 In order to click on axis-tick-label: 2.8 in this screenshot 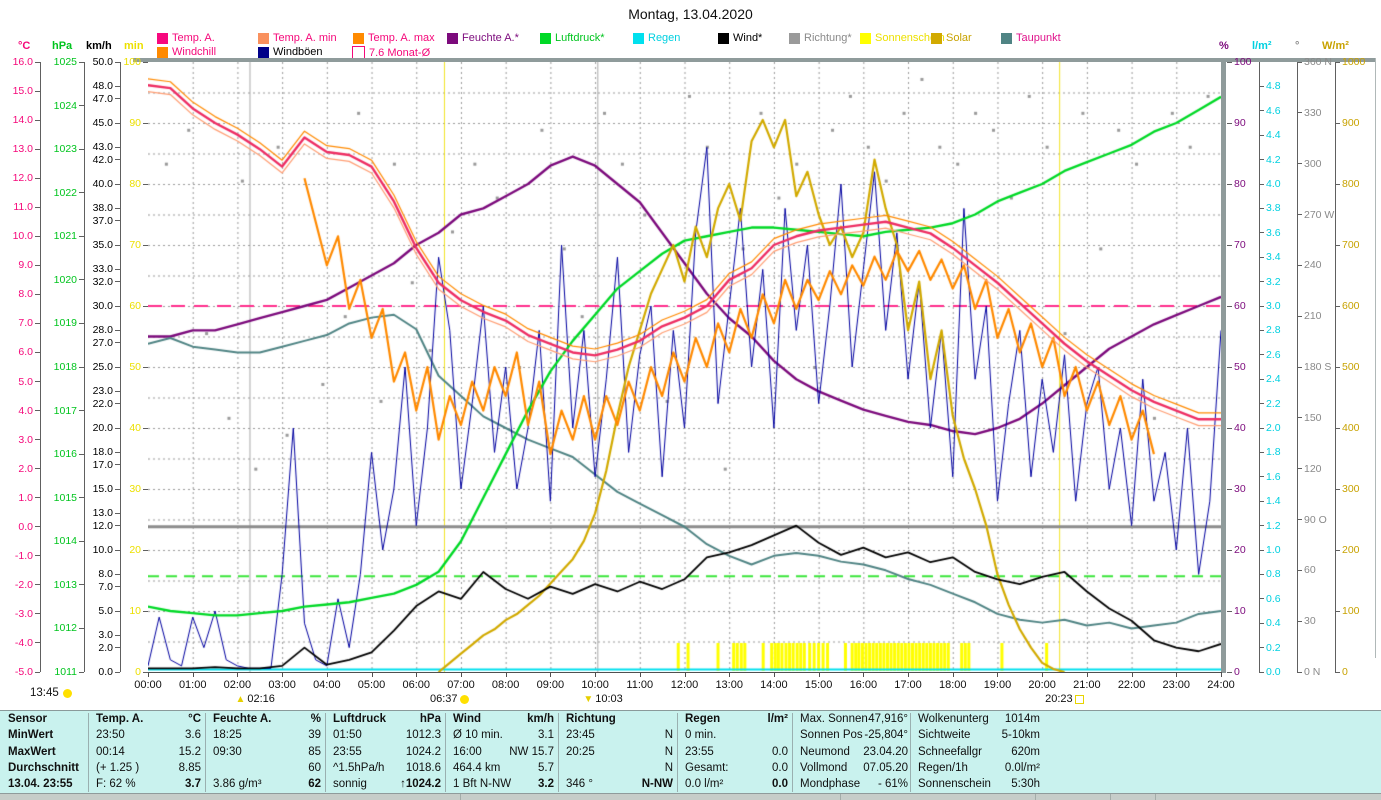, I will do `click(1273, 330)`.